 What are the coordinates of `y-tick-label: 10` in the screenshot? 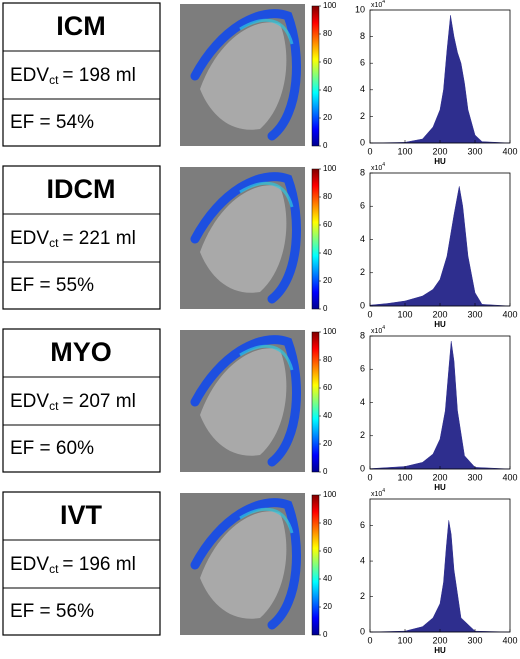 It's located at (360, 9).